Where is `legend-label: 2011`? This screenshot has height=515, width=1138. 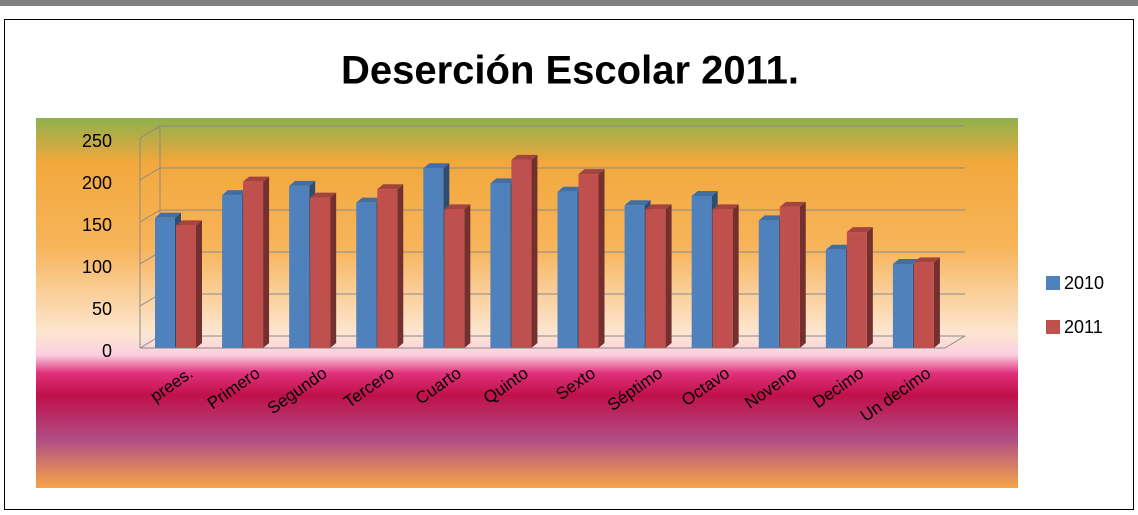 legend-label: 2011 is located at coordinates (1083, 327).